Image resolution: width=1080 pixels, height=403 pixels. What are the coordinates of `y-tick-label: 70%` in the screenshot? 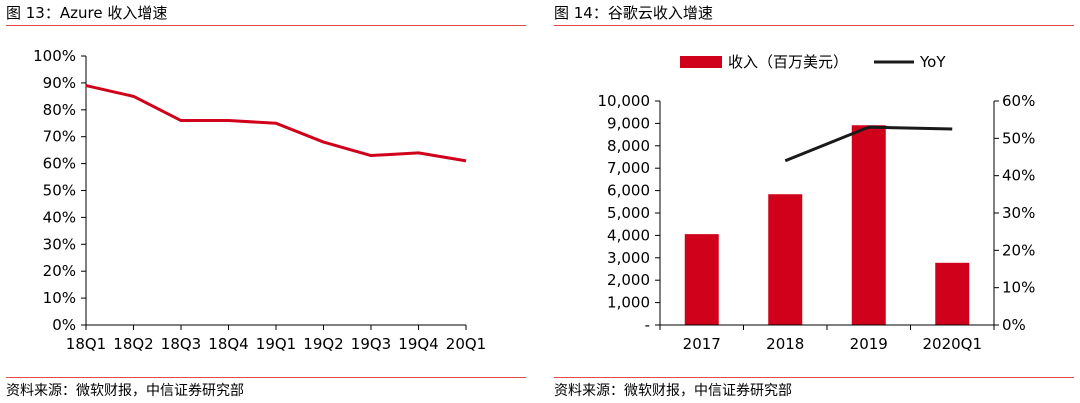 It's located at (59, 137).